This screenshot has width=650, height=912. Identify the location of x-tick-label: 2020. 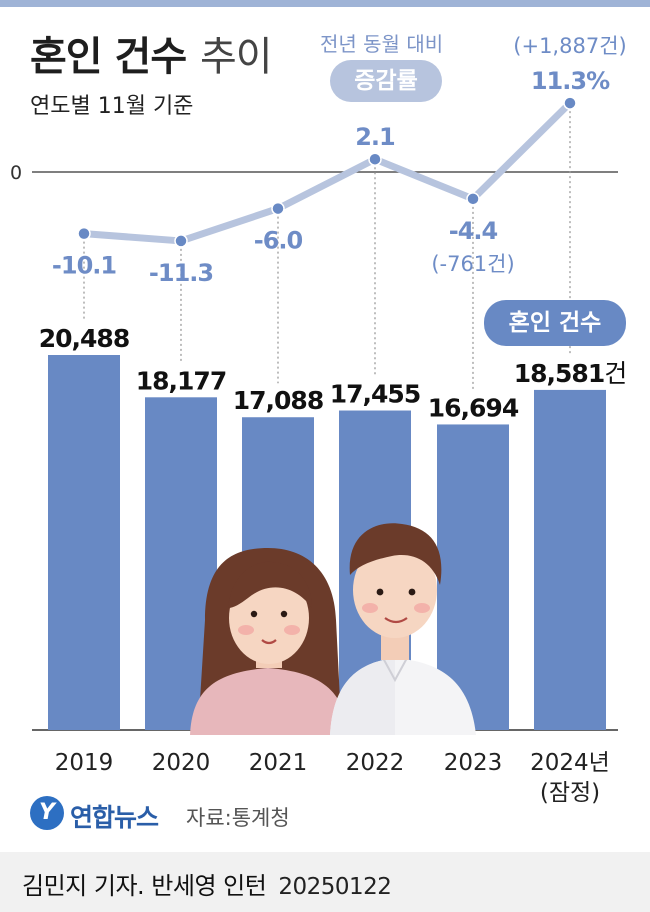
(181, 763).